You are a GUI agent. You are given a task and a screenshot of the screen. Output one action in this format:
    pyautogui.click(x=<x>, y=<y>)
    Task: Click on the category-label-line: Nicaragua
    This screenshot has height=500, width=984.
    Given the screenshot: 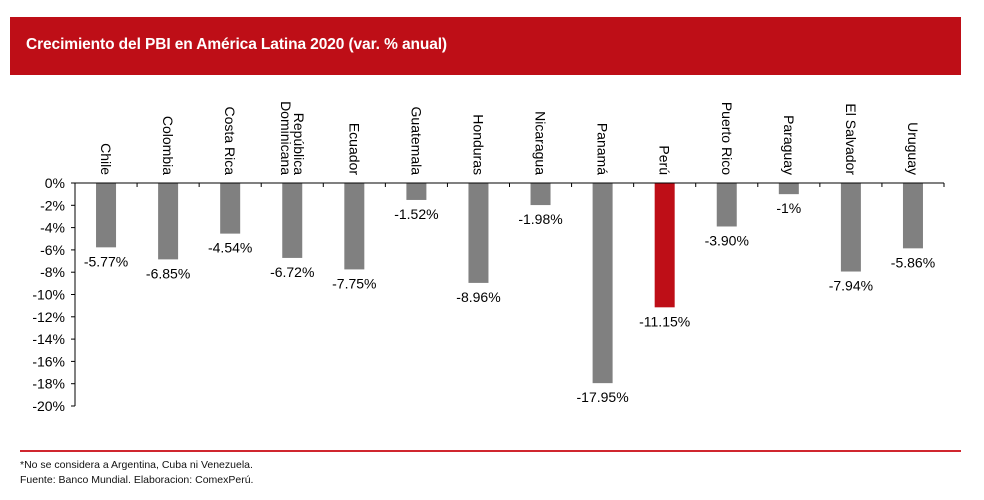 What is the action you would take?
    pyautogui.click(x=541, y=143)
    